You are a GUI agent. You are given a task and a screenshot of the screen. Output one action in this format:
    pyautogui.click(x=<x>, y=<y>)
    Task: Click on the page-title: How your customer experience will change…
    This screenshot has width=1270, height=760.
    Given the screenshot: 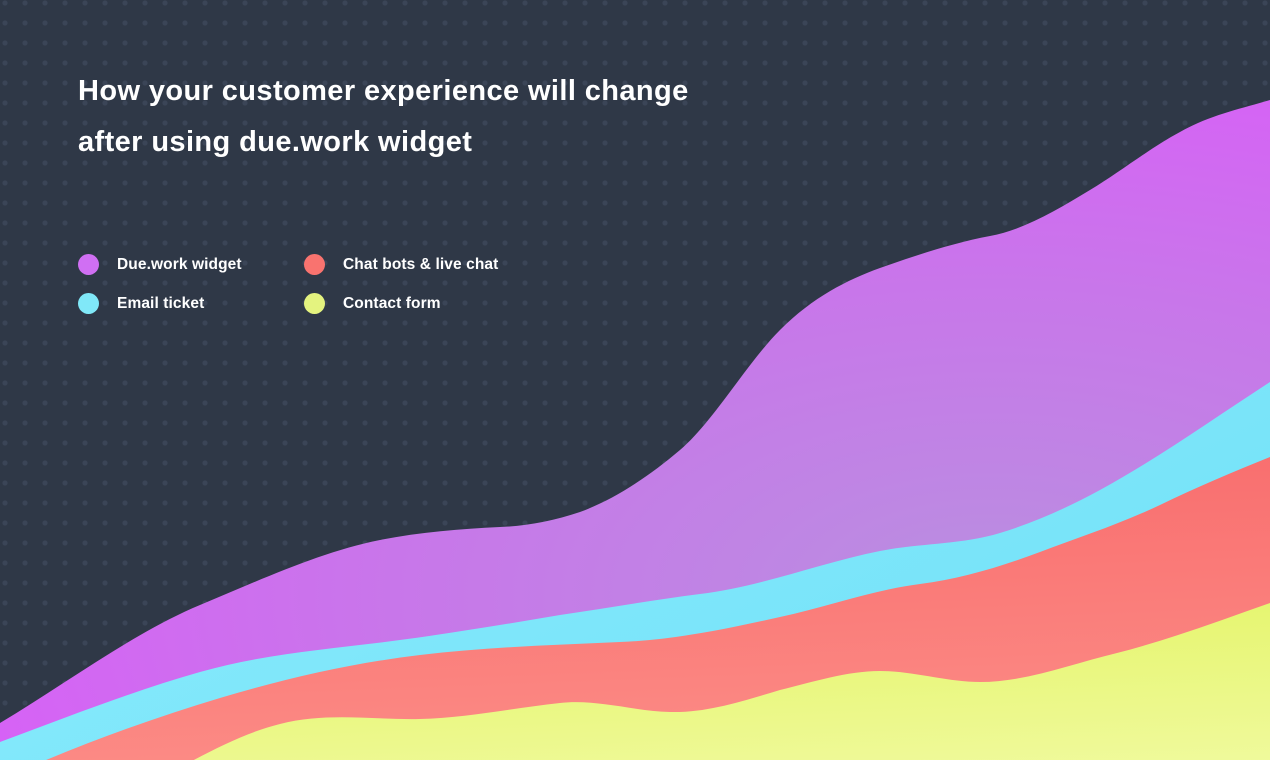 What is the action you would take?
    pyautogui.click(x=428, y=117)
    